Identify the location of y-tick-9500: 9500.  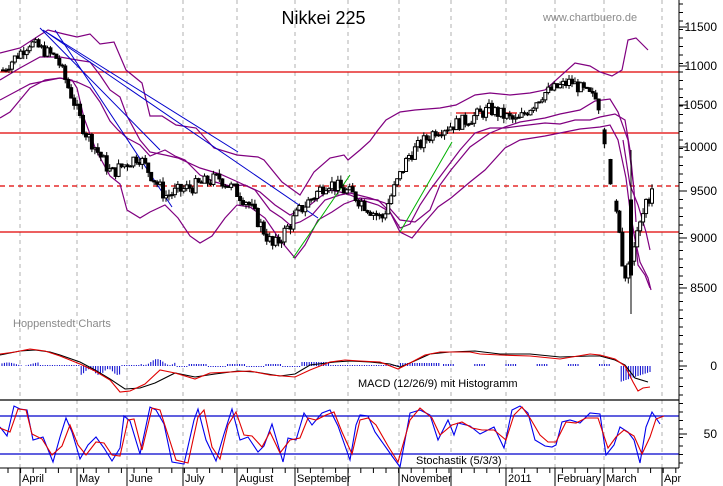
(703, 191).